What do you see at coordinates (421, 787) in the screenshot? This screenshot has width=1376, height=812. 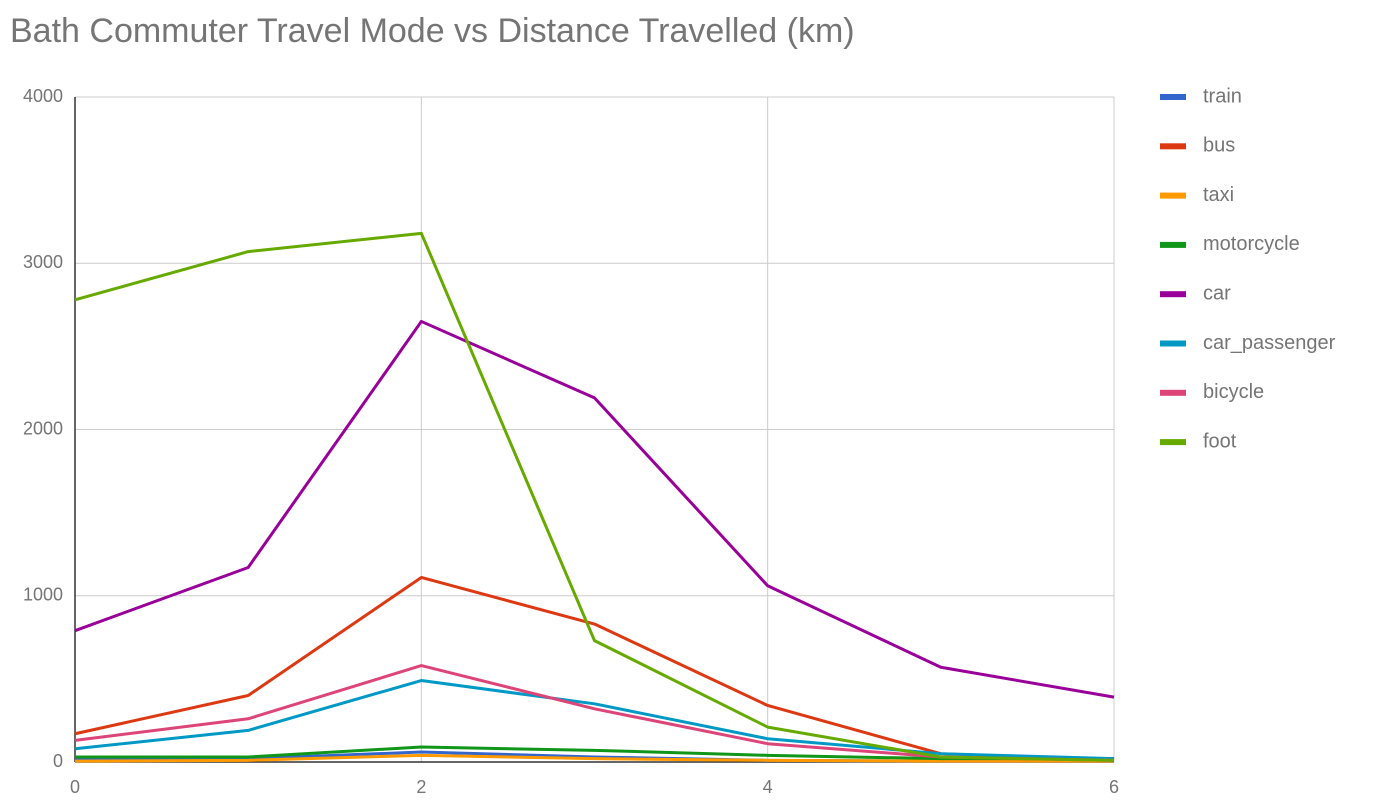 I see `x-tick-label: 2` at bounding box center [421, 787].